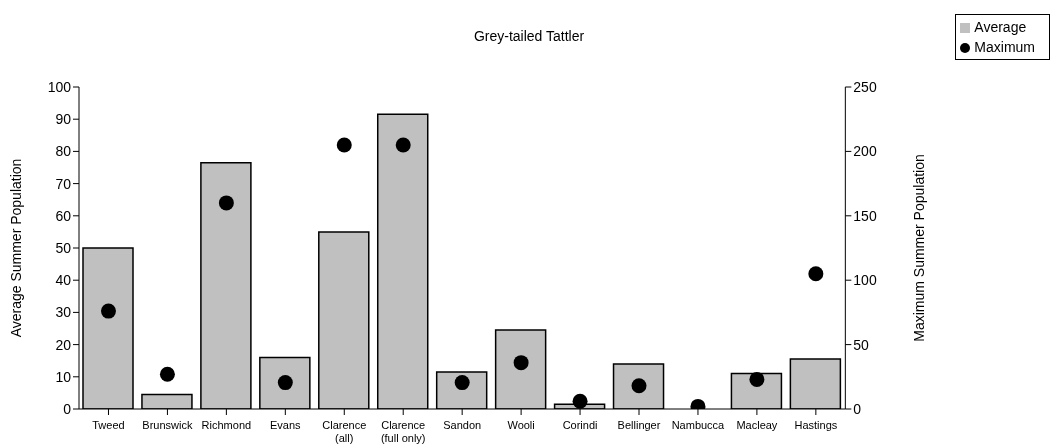  I want to click on y-tick-label: 80, so click(63, 151).